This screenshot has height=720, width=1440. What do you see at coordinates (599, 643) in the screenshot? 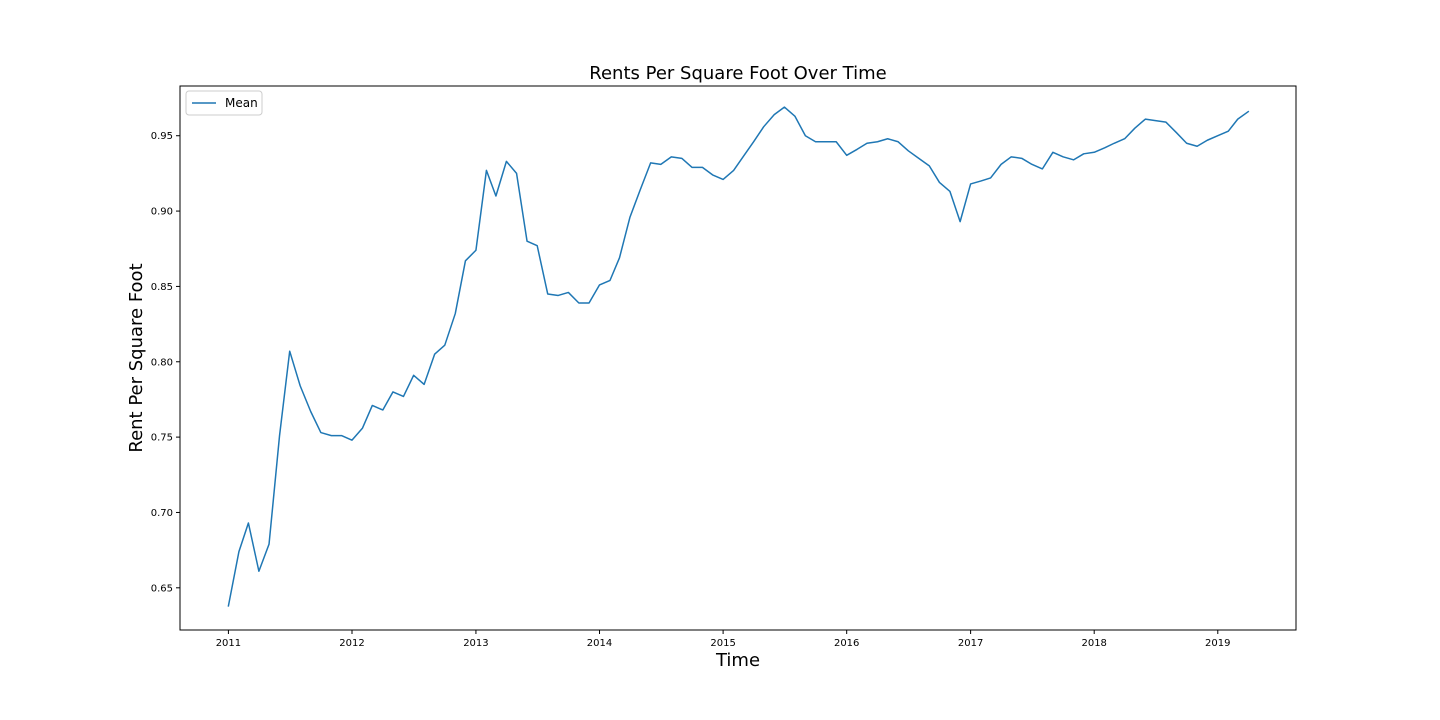
I see `x-tick-label: 2014` at bounding box center [599, 643].